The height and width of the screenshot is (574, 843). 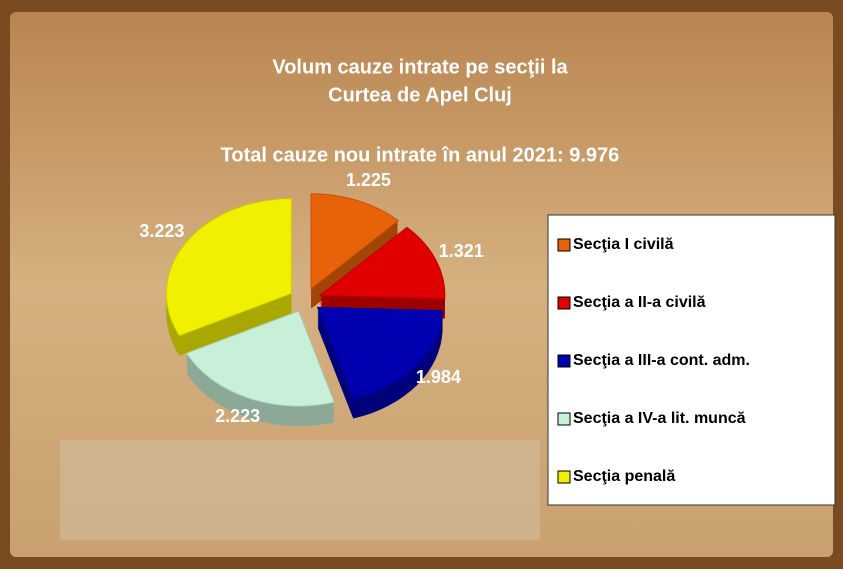 I want to click on legend-label: Secţia penală, so click(x=624, y=476).